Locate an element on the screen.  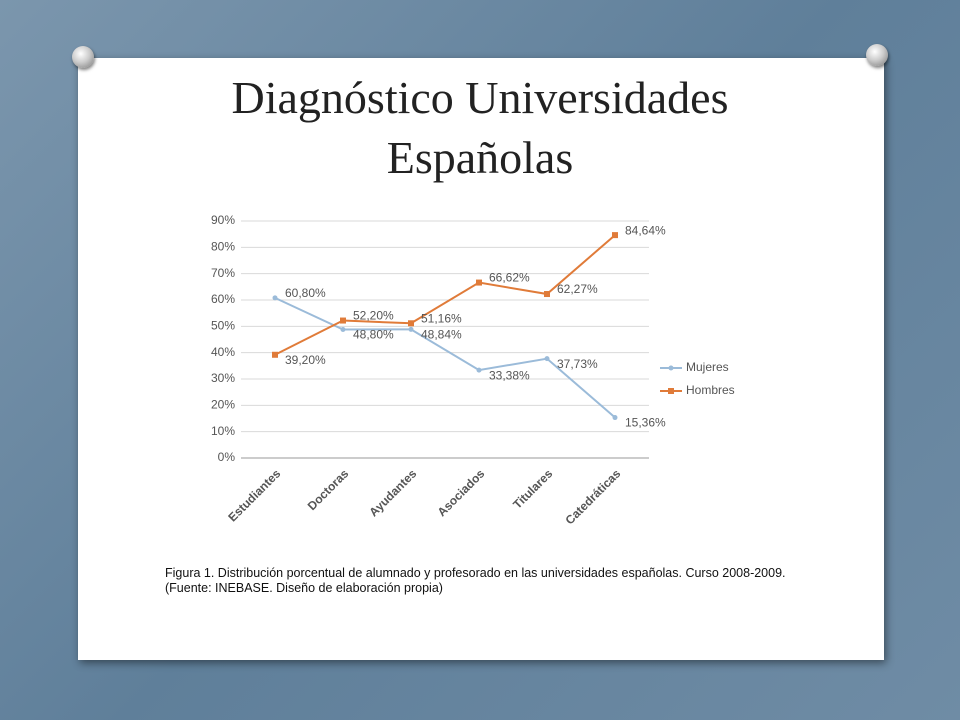
x-tick-label: Ayudantes is located at coordinates (392, 492).